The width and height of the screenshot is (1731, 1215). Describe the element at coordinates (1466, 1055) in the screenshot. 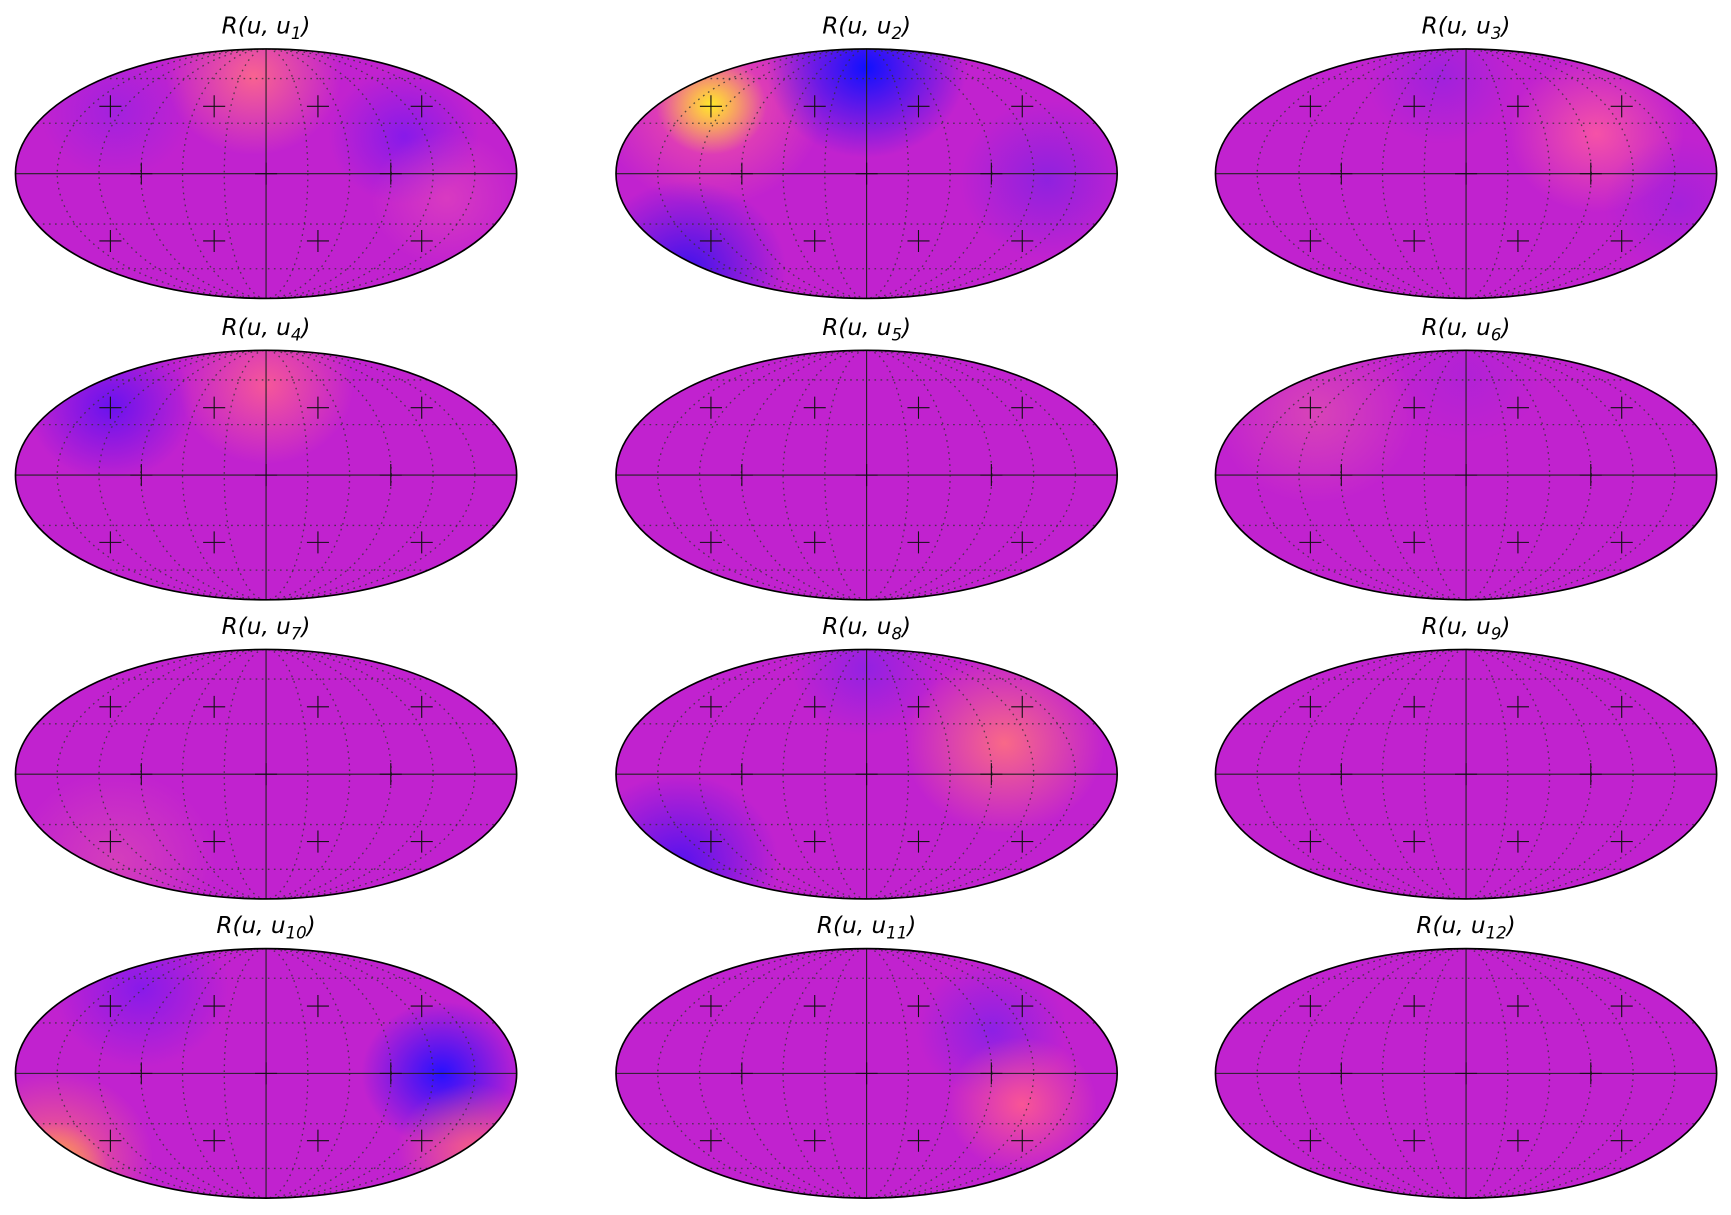

I see `map-panel: R(u, u12)` at that location.